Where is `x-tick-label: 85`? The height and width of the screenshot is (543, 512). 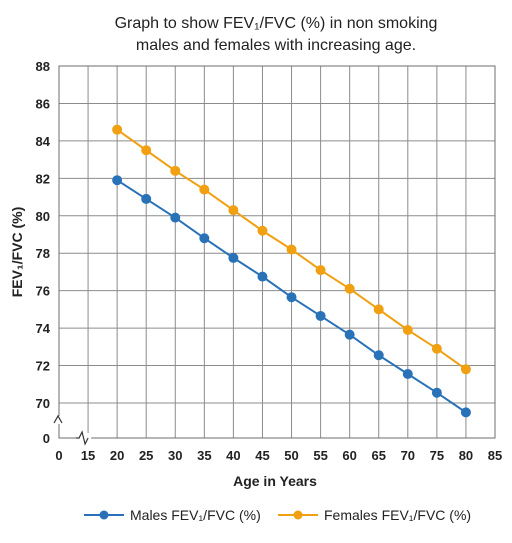
x-tick-label: 85 is located at coordinates (495, 455).